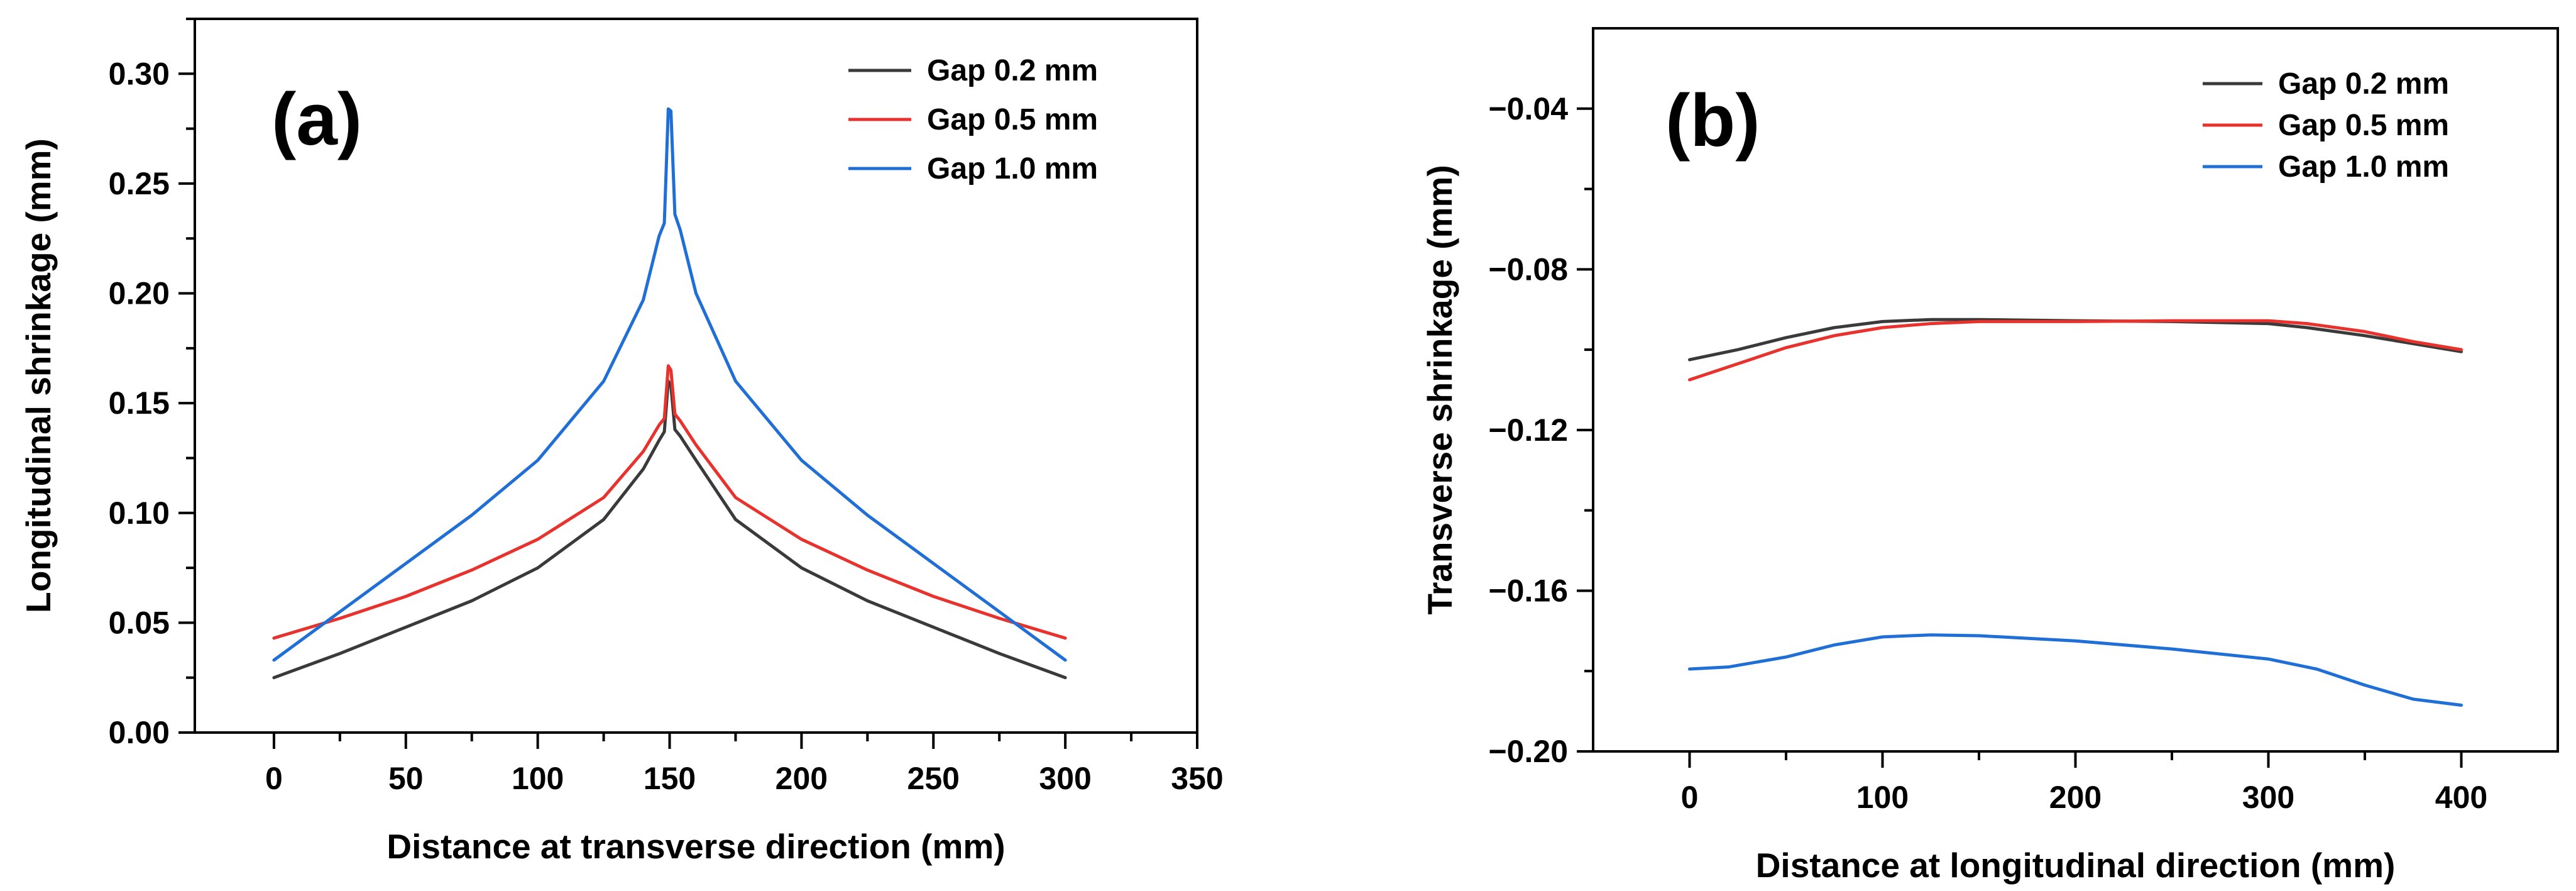  Describe the element at coordinates (38, 375) in the screenshot. I see `panel-a-y-axis-title: Longitudinal shrinkage (mm)` at that location.